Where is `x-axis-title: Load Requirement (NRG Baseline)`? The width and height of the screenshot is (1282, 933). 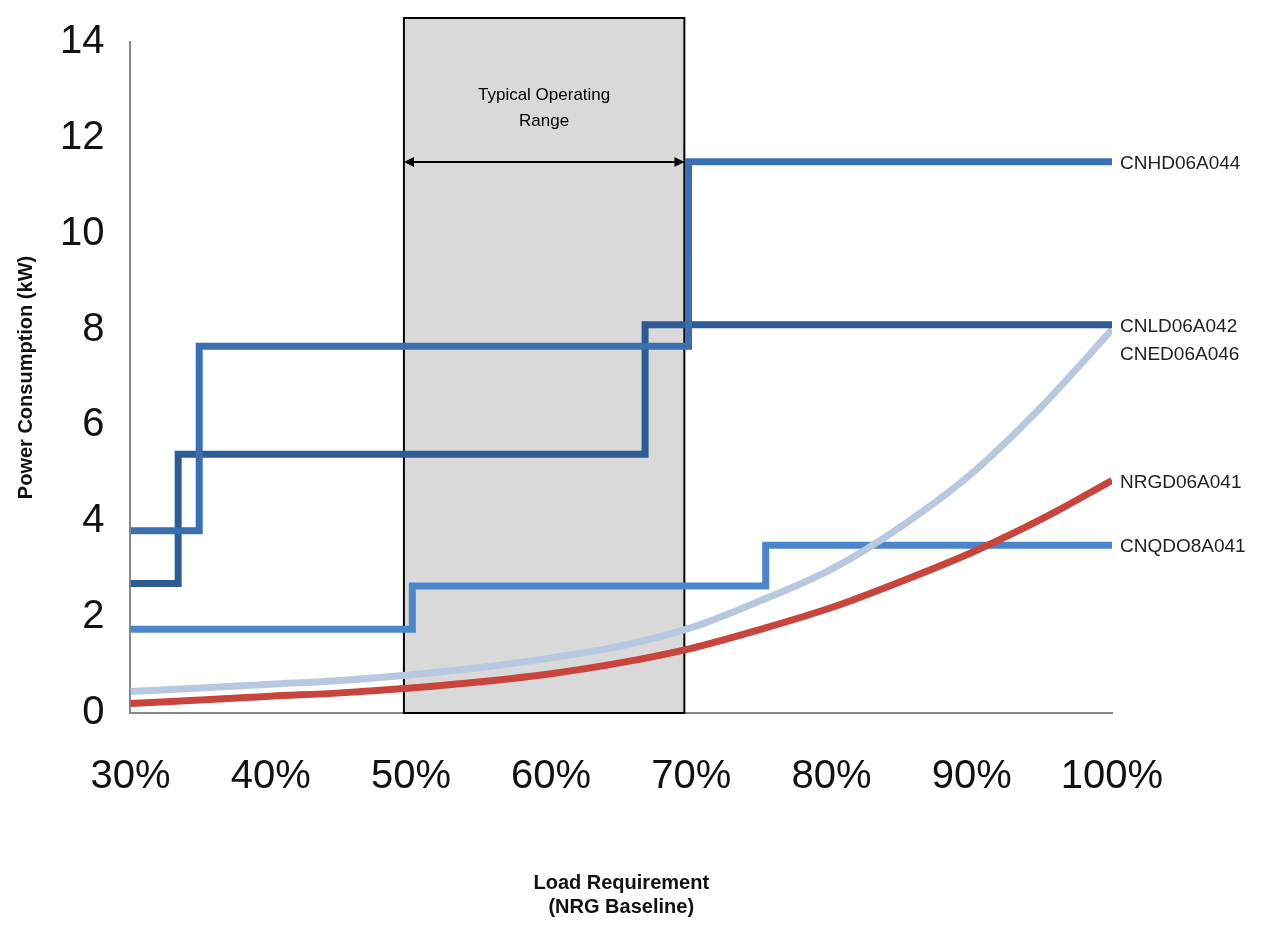 x-axis-title: Load Requirement (NRG Baseline) is located at coordinates (621, 893).